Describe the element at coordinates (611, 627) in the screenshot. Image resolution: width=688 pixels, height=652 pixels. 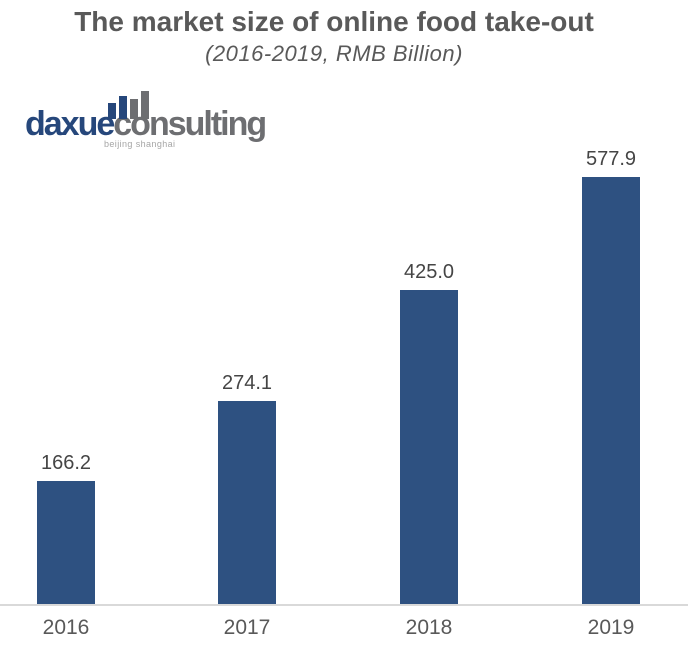
I see `x-axis-label-2019: 2019` at that location.